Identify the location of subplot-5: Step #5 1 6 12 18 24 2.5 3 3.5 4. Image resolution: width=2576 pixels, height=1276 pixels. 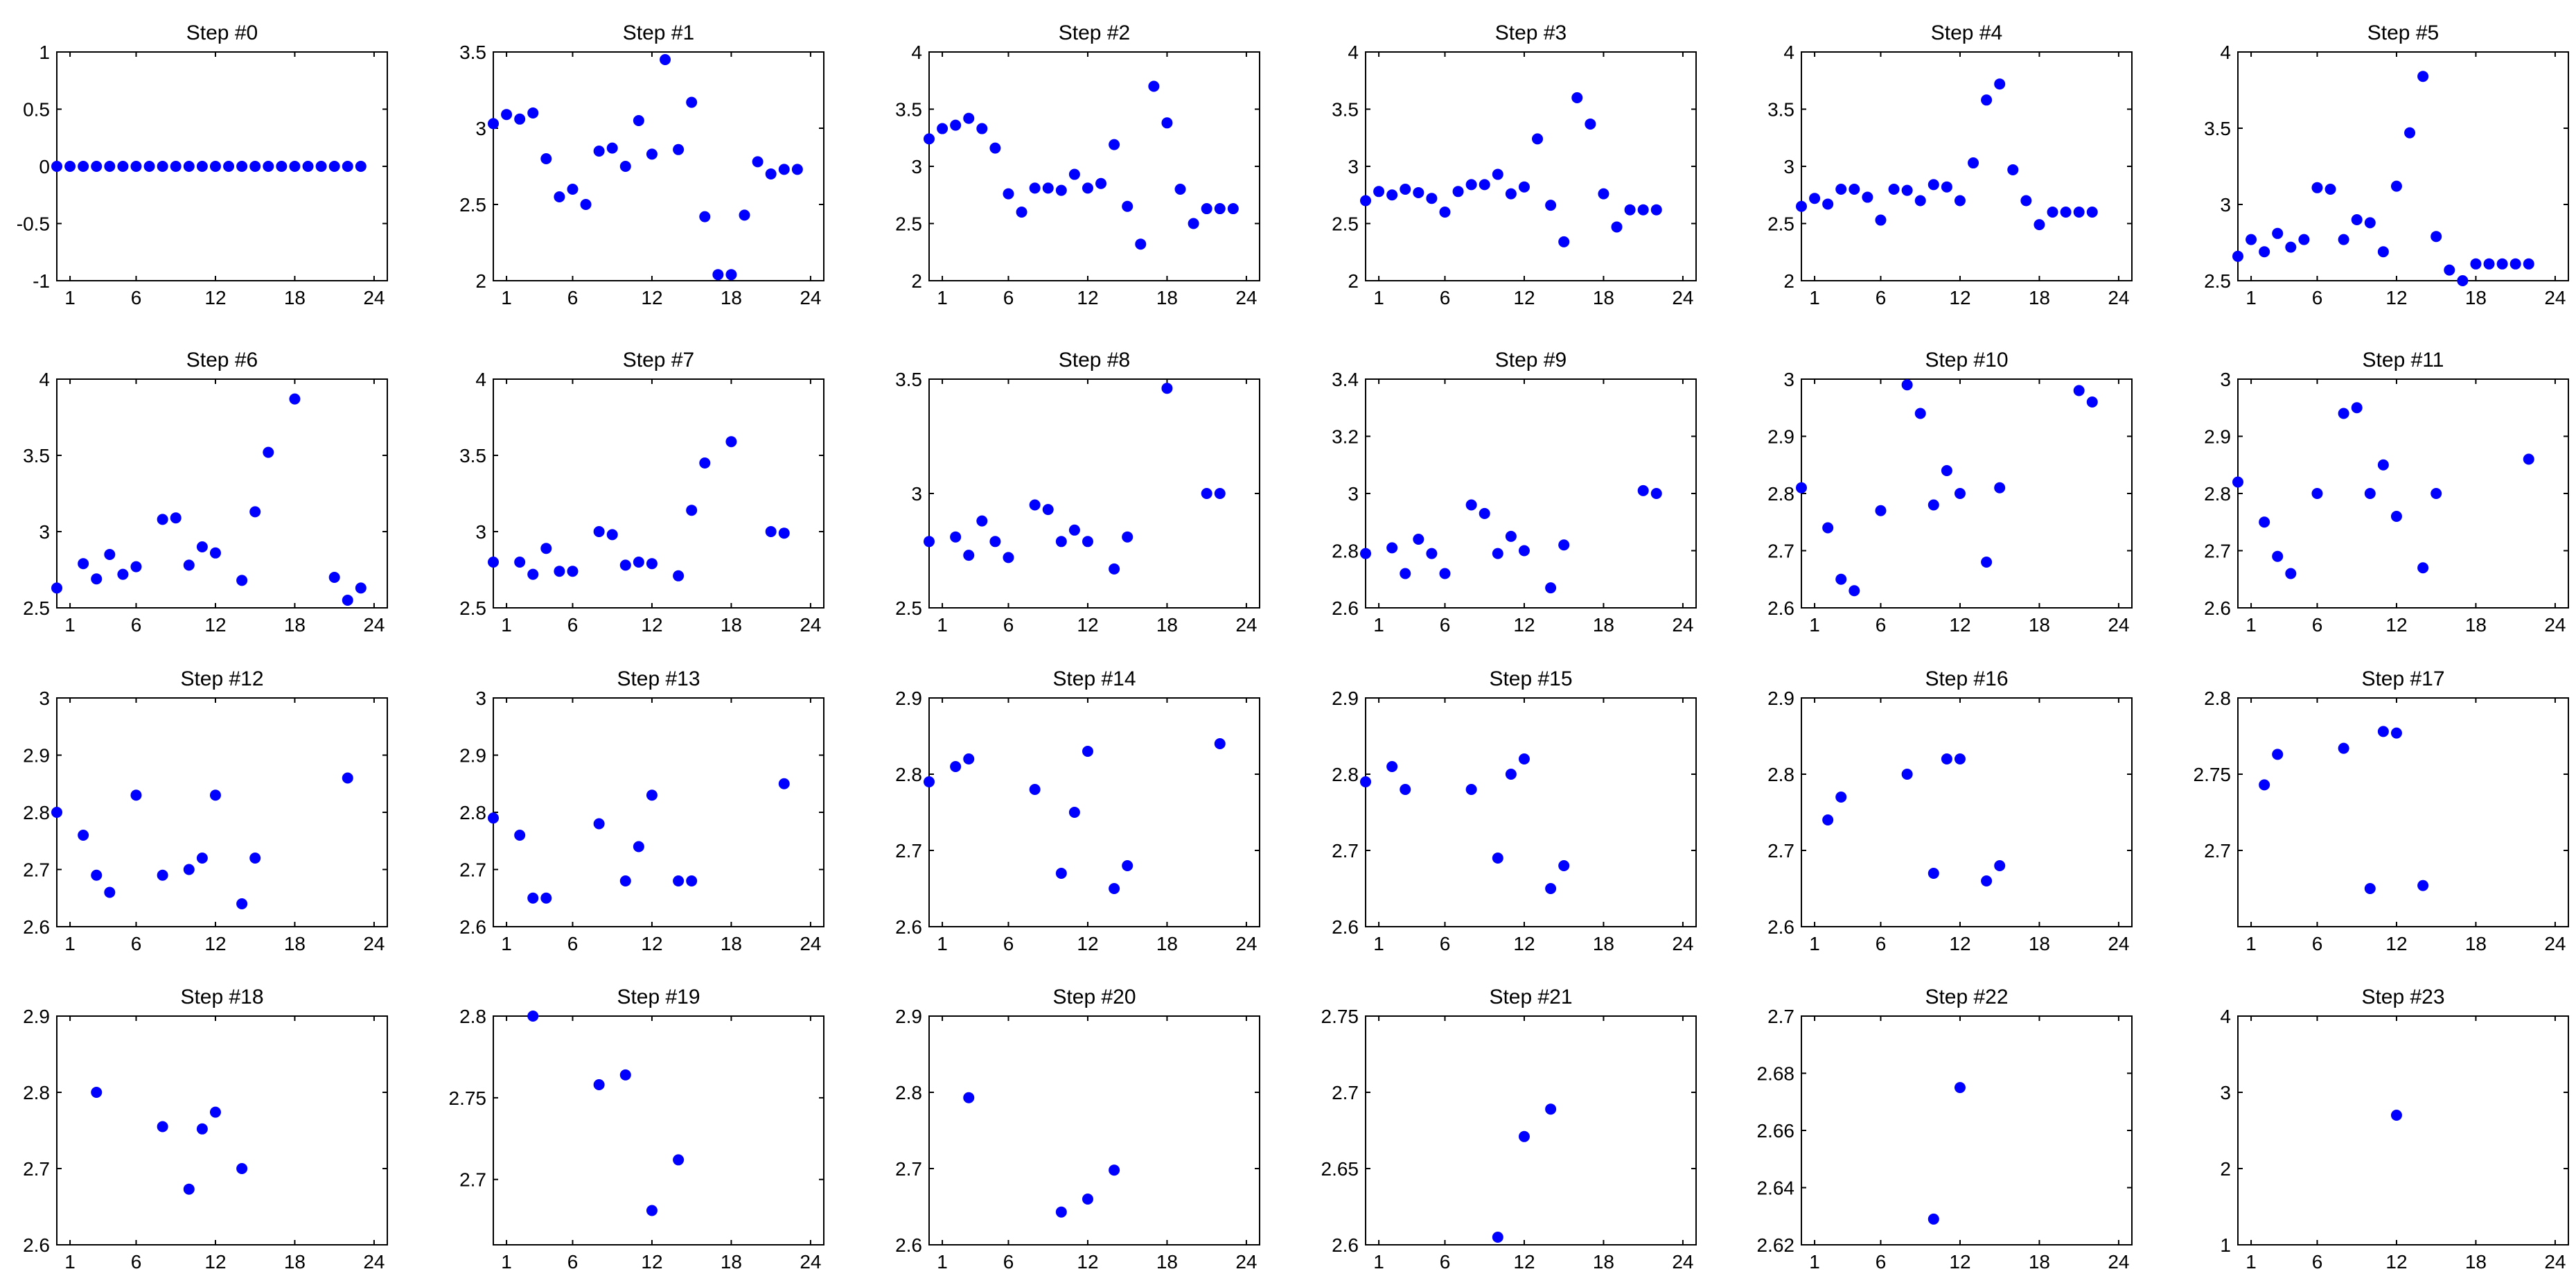
(2386, 164).